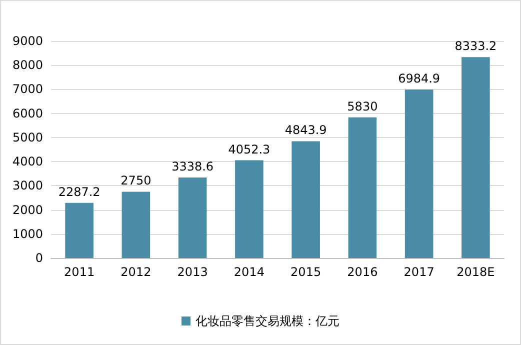 The height and width of the screenshot is (345, 521). What do you see at coordinates (193, 167) in the screenshot?
I see `data-label: 3338.6` at bounding box center [193, 167].